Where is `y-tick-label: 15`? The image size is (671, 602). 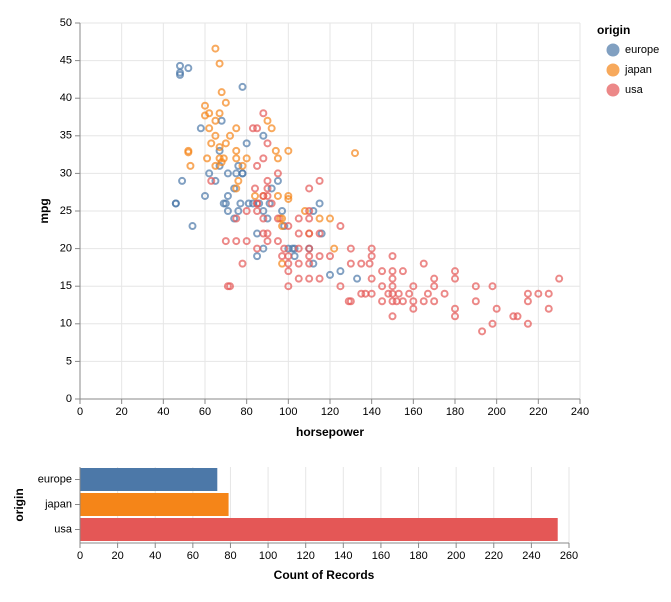 y-tick-label: 15 is located at coordinates (66, 286).